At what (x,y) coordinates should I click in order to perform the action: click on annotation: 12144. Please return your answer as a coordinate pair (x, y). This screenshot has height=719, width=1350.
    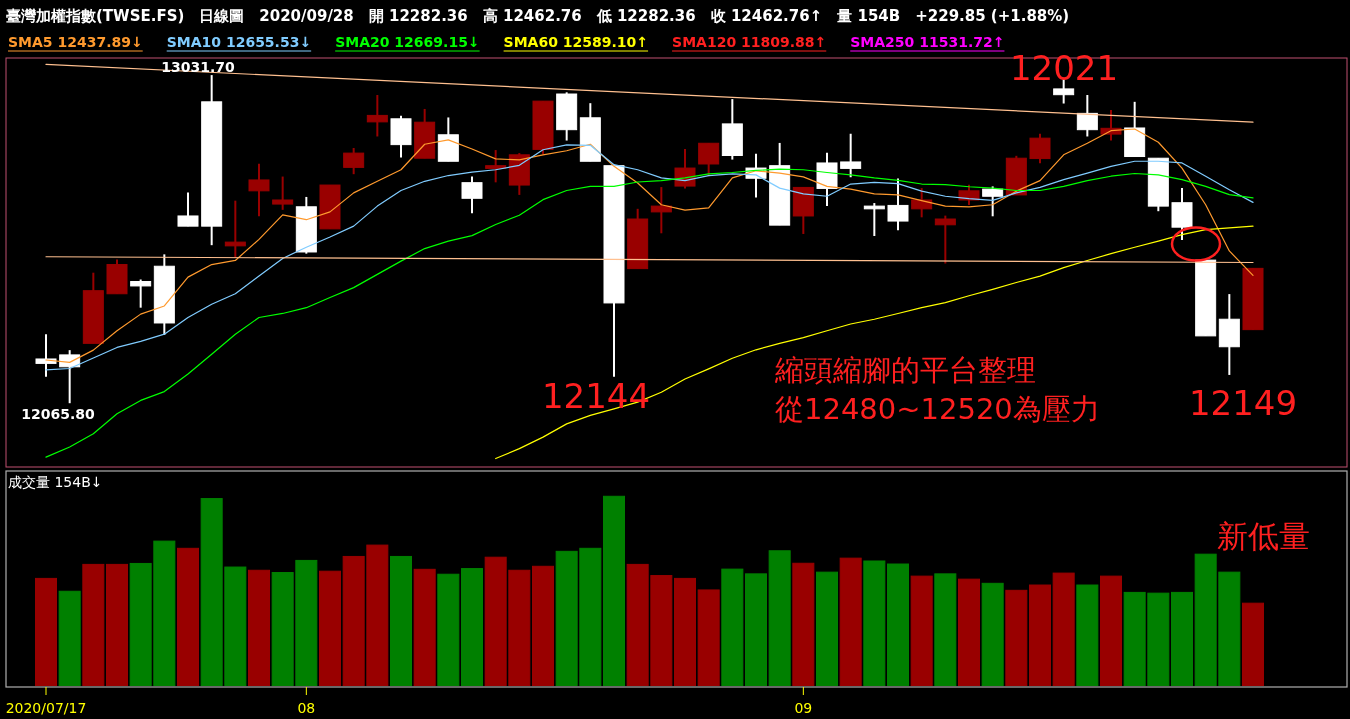
    Looking at the image, I should click on (596, 396).